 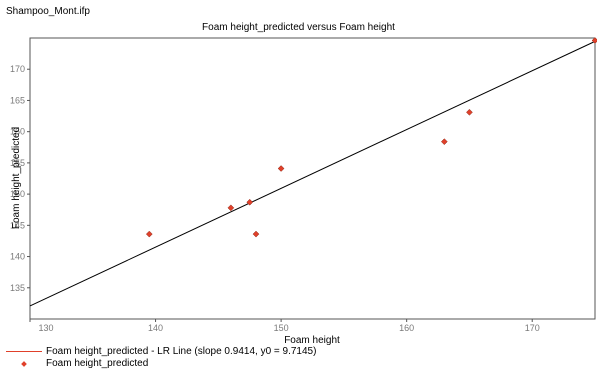 What do you see at coordinates (17, 163) in the screenshot?
I see `y-tick-label: 155` at bounding box center [17, 163].